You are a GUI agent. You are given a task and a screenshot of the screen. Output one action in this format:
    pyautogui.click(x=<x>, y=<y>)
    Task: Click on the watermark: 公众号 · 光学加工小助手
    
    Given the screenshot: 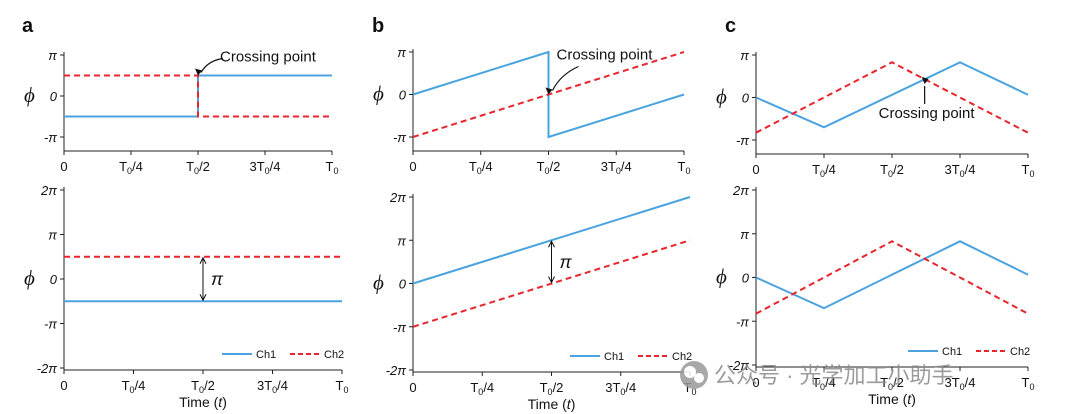 What is the action you would take?
    pyautogui.click(x=817, y=375)
    